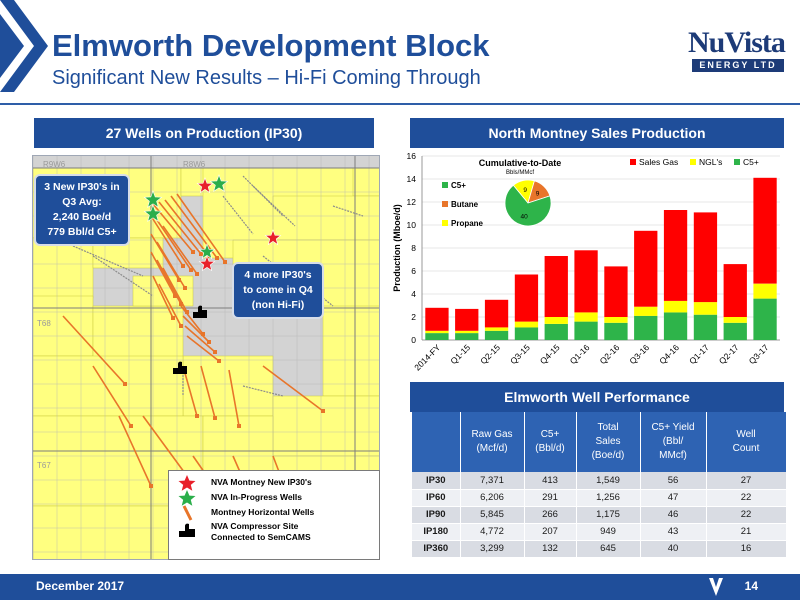 The width and height of the screenshot is (800, 600). Describe the element at coordinates (608, 498) in the screenshot. I see `table-cell: 1,256` at that location.